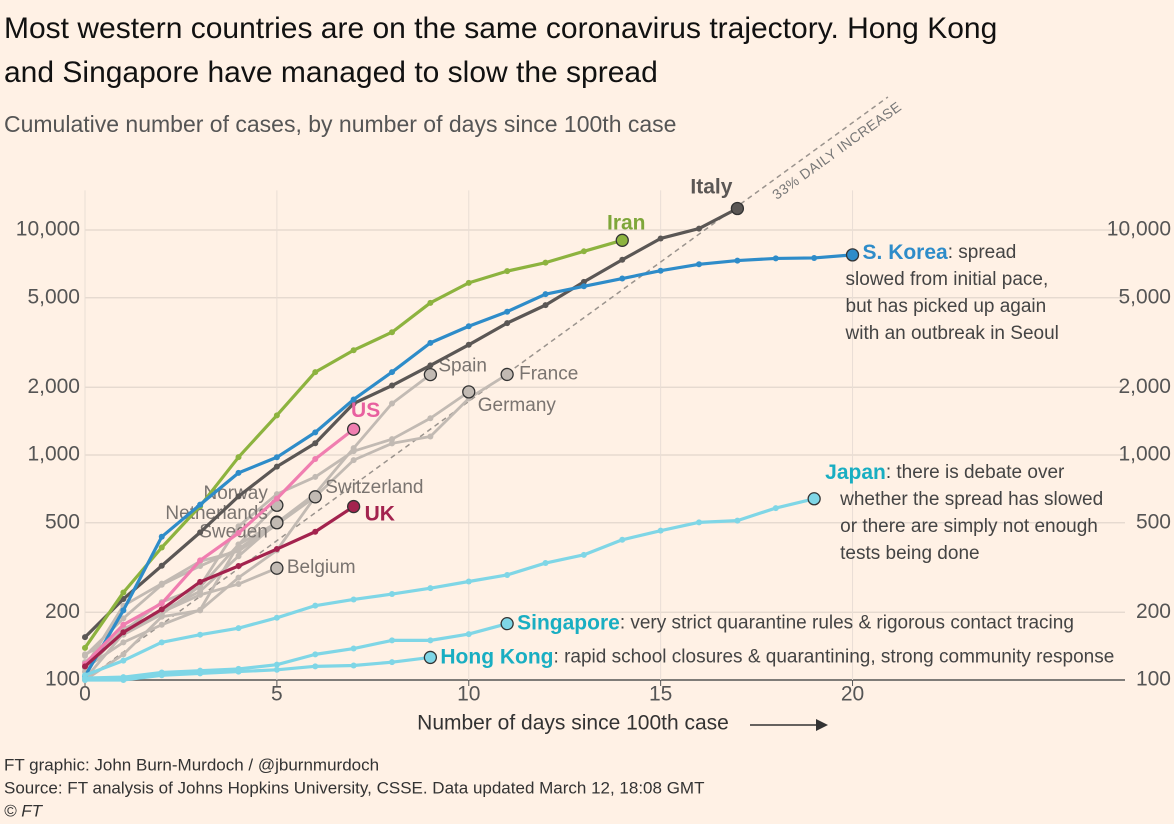 This screenshot has width=1174, height=824. I want to click on series-label: Iran, so click(626, 222).